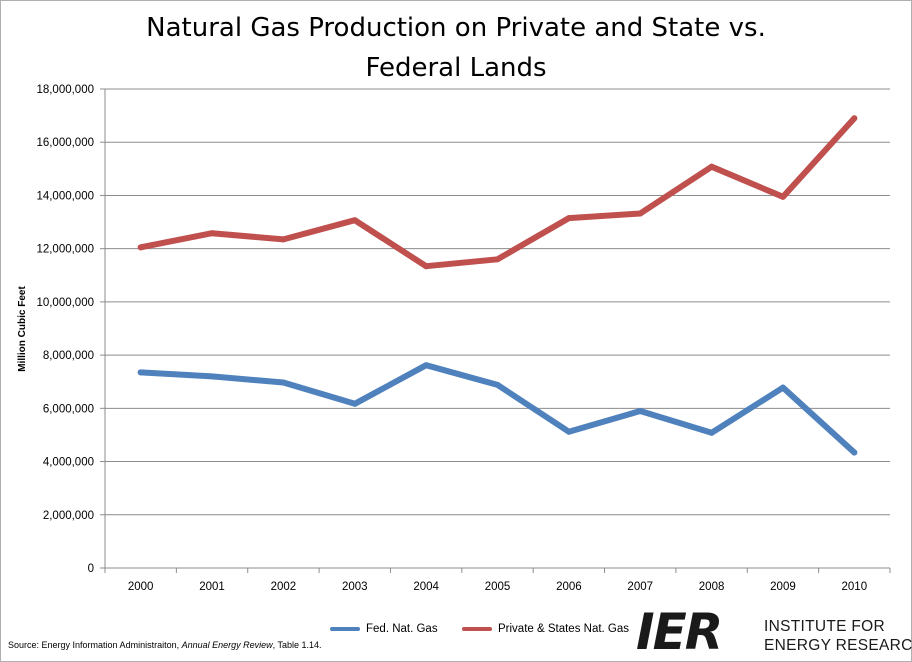 The width and height of the screenshot is (912, 662). Describe the element at coordinates (838, 645) in the screenshot. I see `logo-text-line-2: ENERGY RESEARCH` at that location.